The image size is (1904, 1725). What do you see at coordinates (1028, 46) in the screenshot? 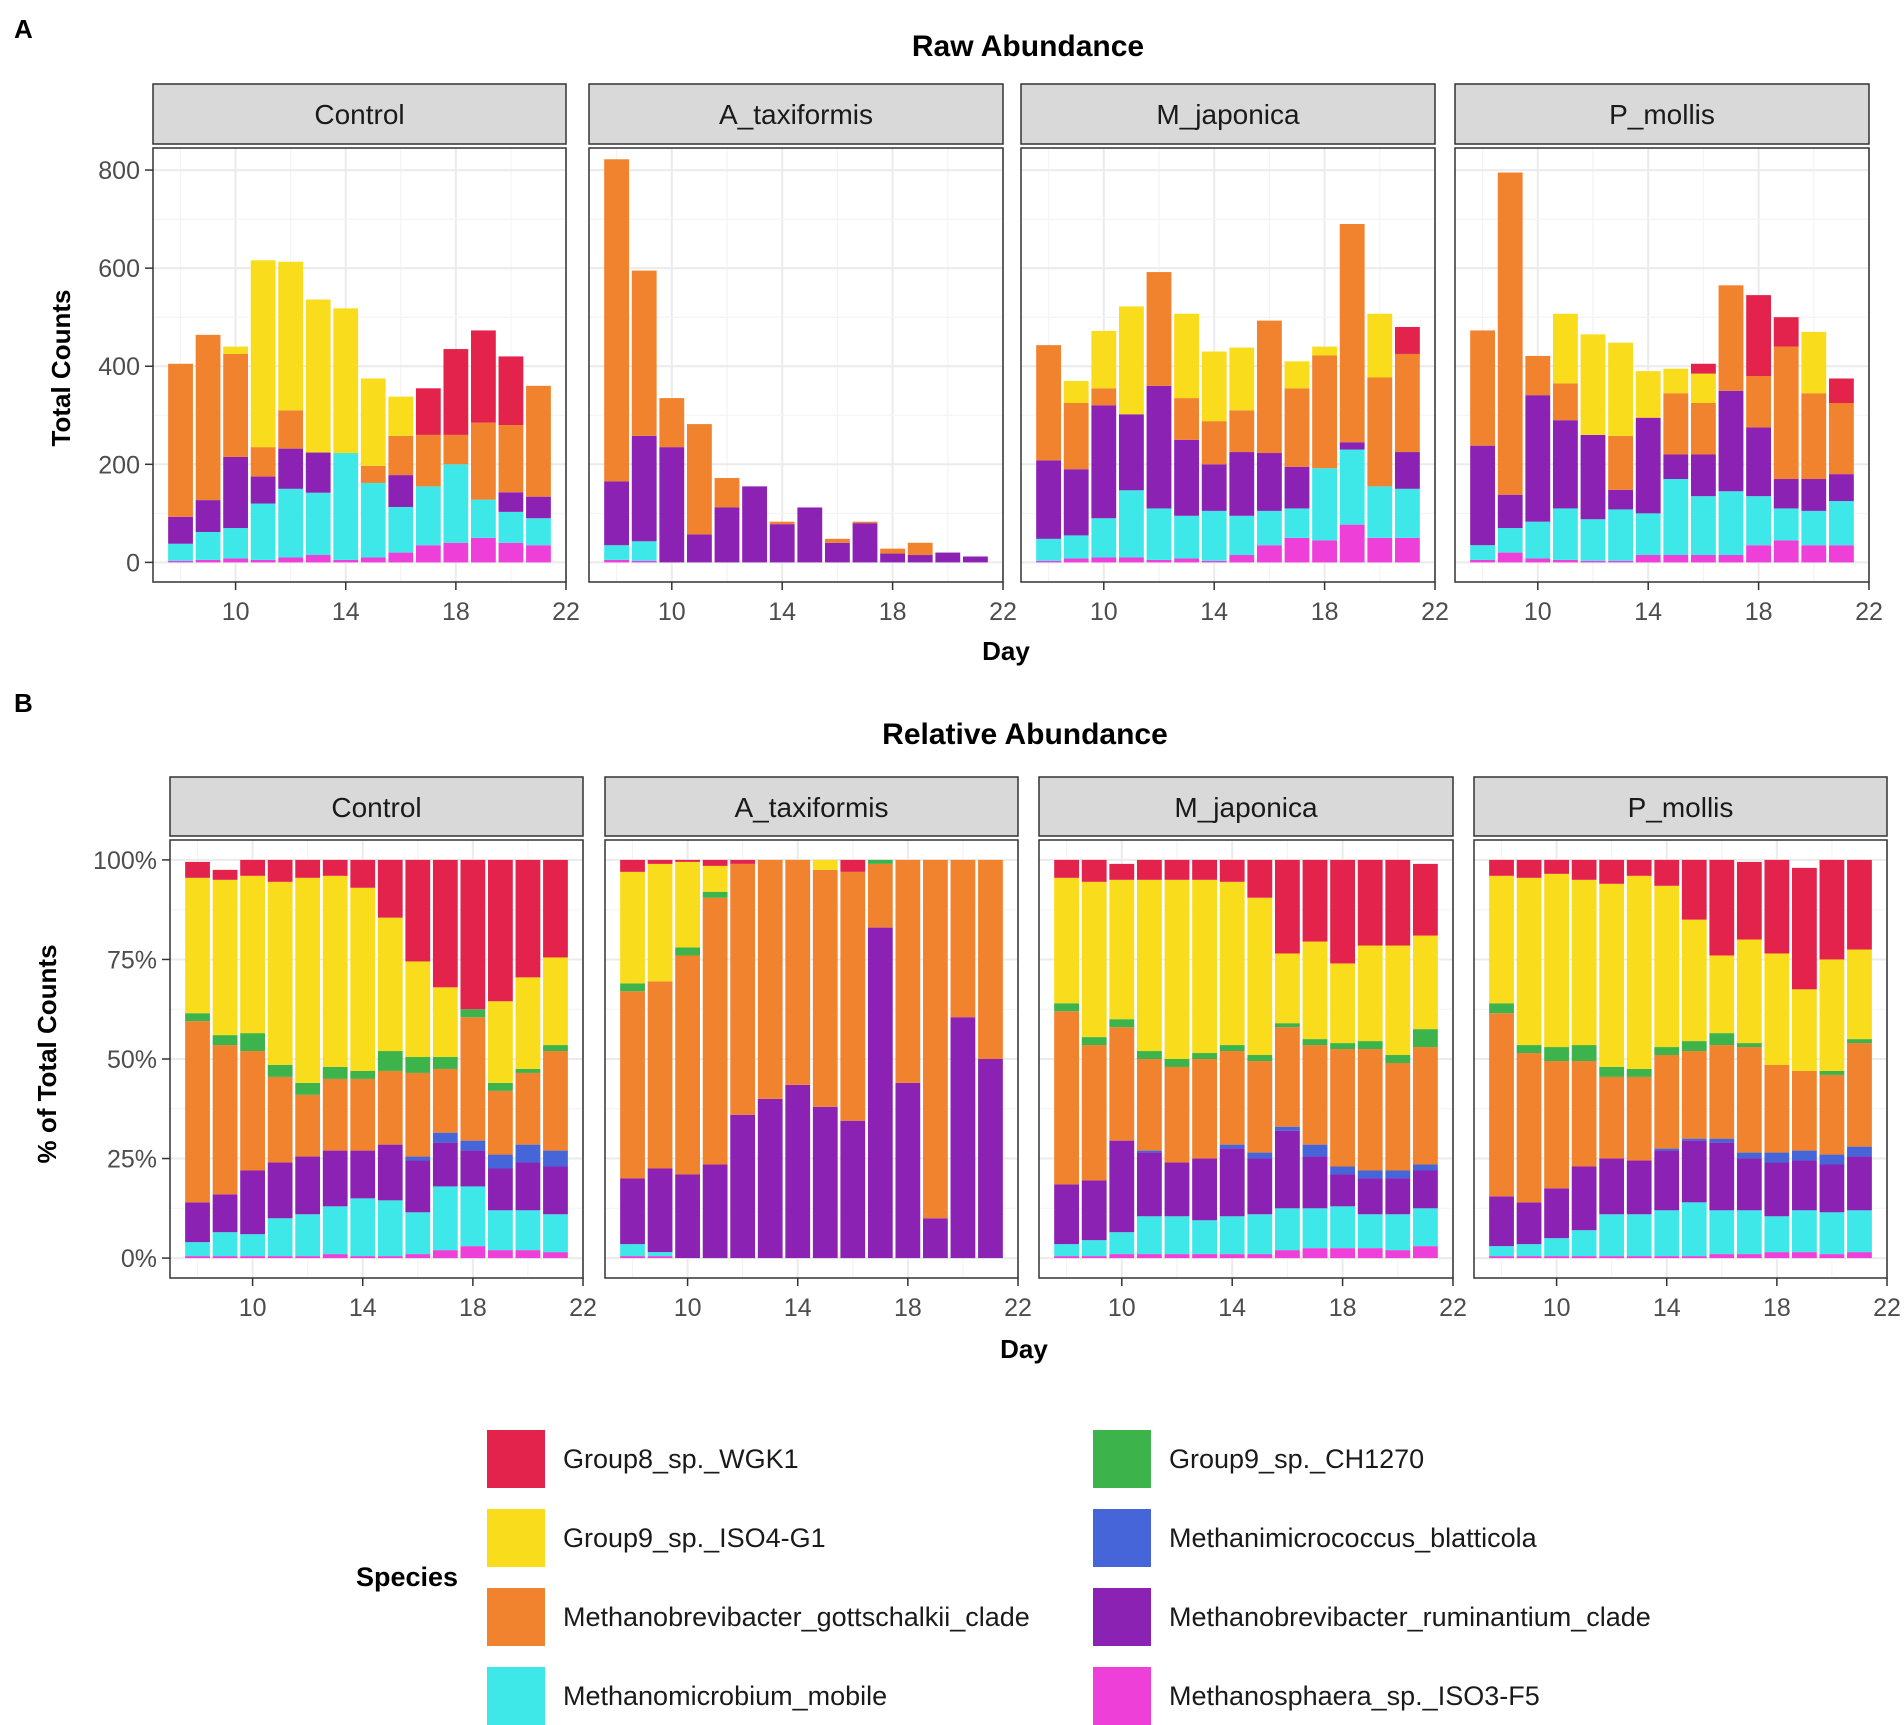
I see `panel-a-title: Raw Abundance` at bounding box center [1028, 46].